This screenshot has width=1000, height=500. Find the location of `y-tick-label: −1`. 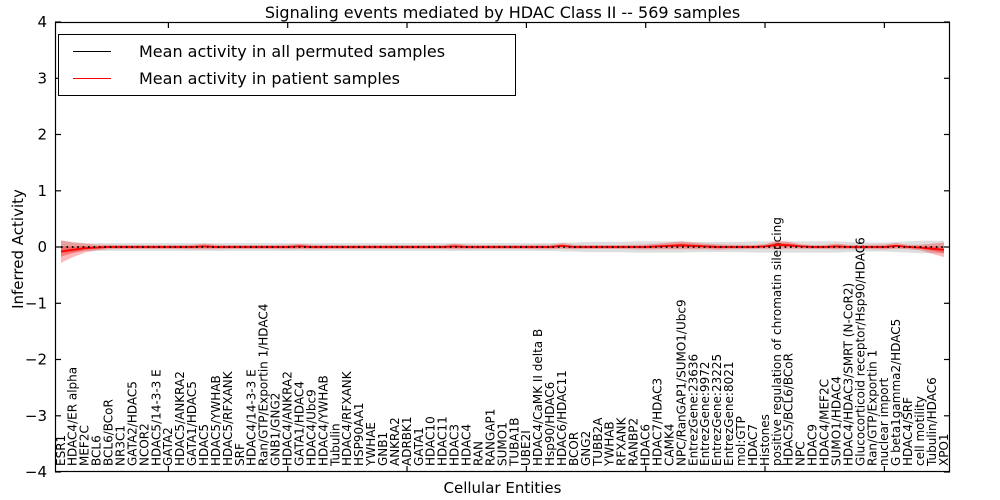

y-tick-label: −1 is located at coordinates (36, 303).